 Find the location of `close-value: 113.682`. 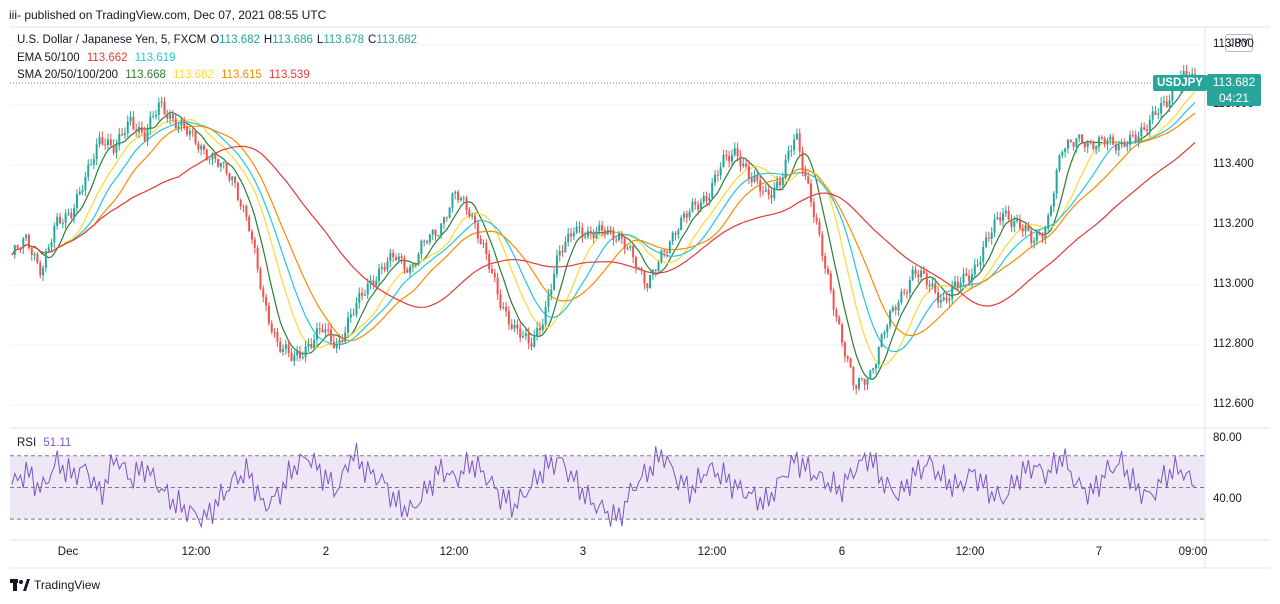

close-value: 113.682 is located at coordinates (397, 40).